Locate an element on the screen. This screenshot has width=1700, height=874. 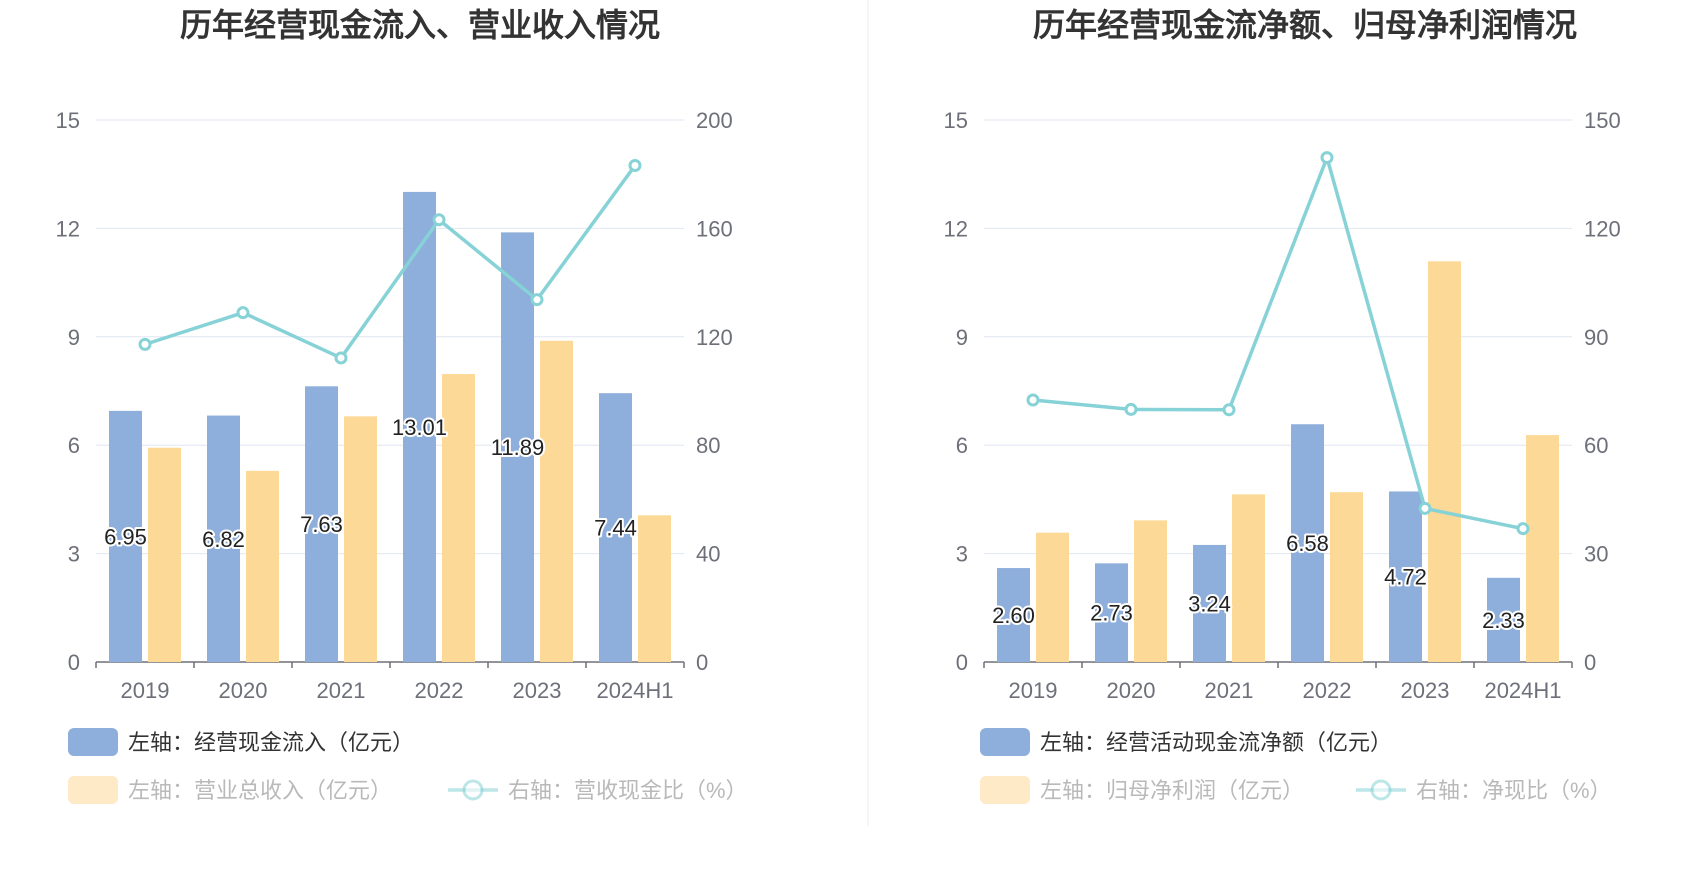
y-right-tick-label: 60 is located at coordinates (1596, 445).